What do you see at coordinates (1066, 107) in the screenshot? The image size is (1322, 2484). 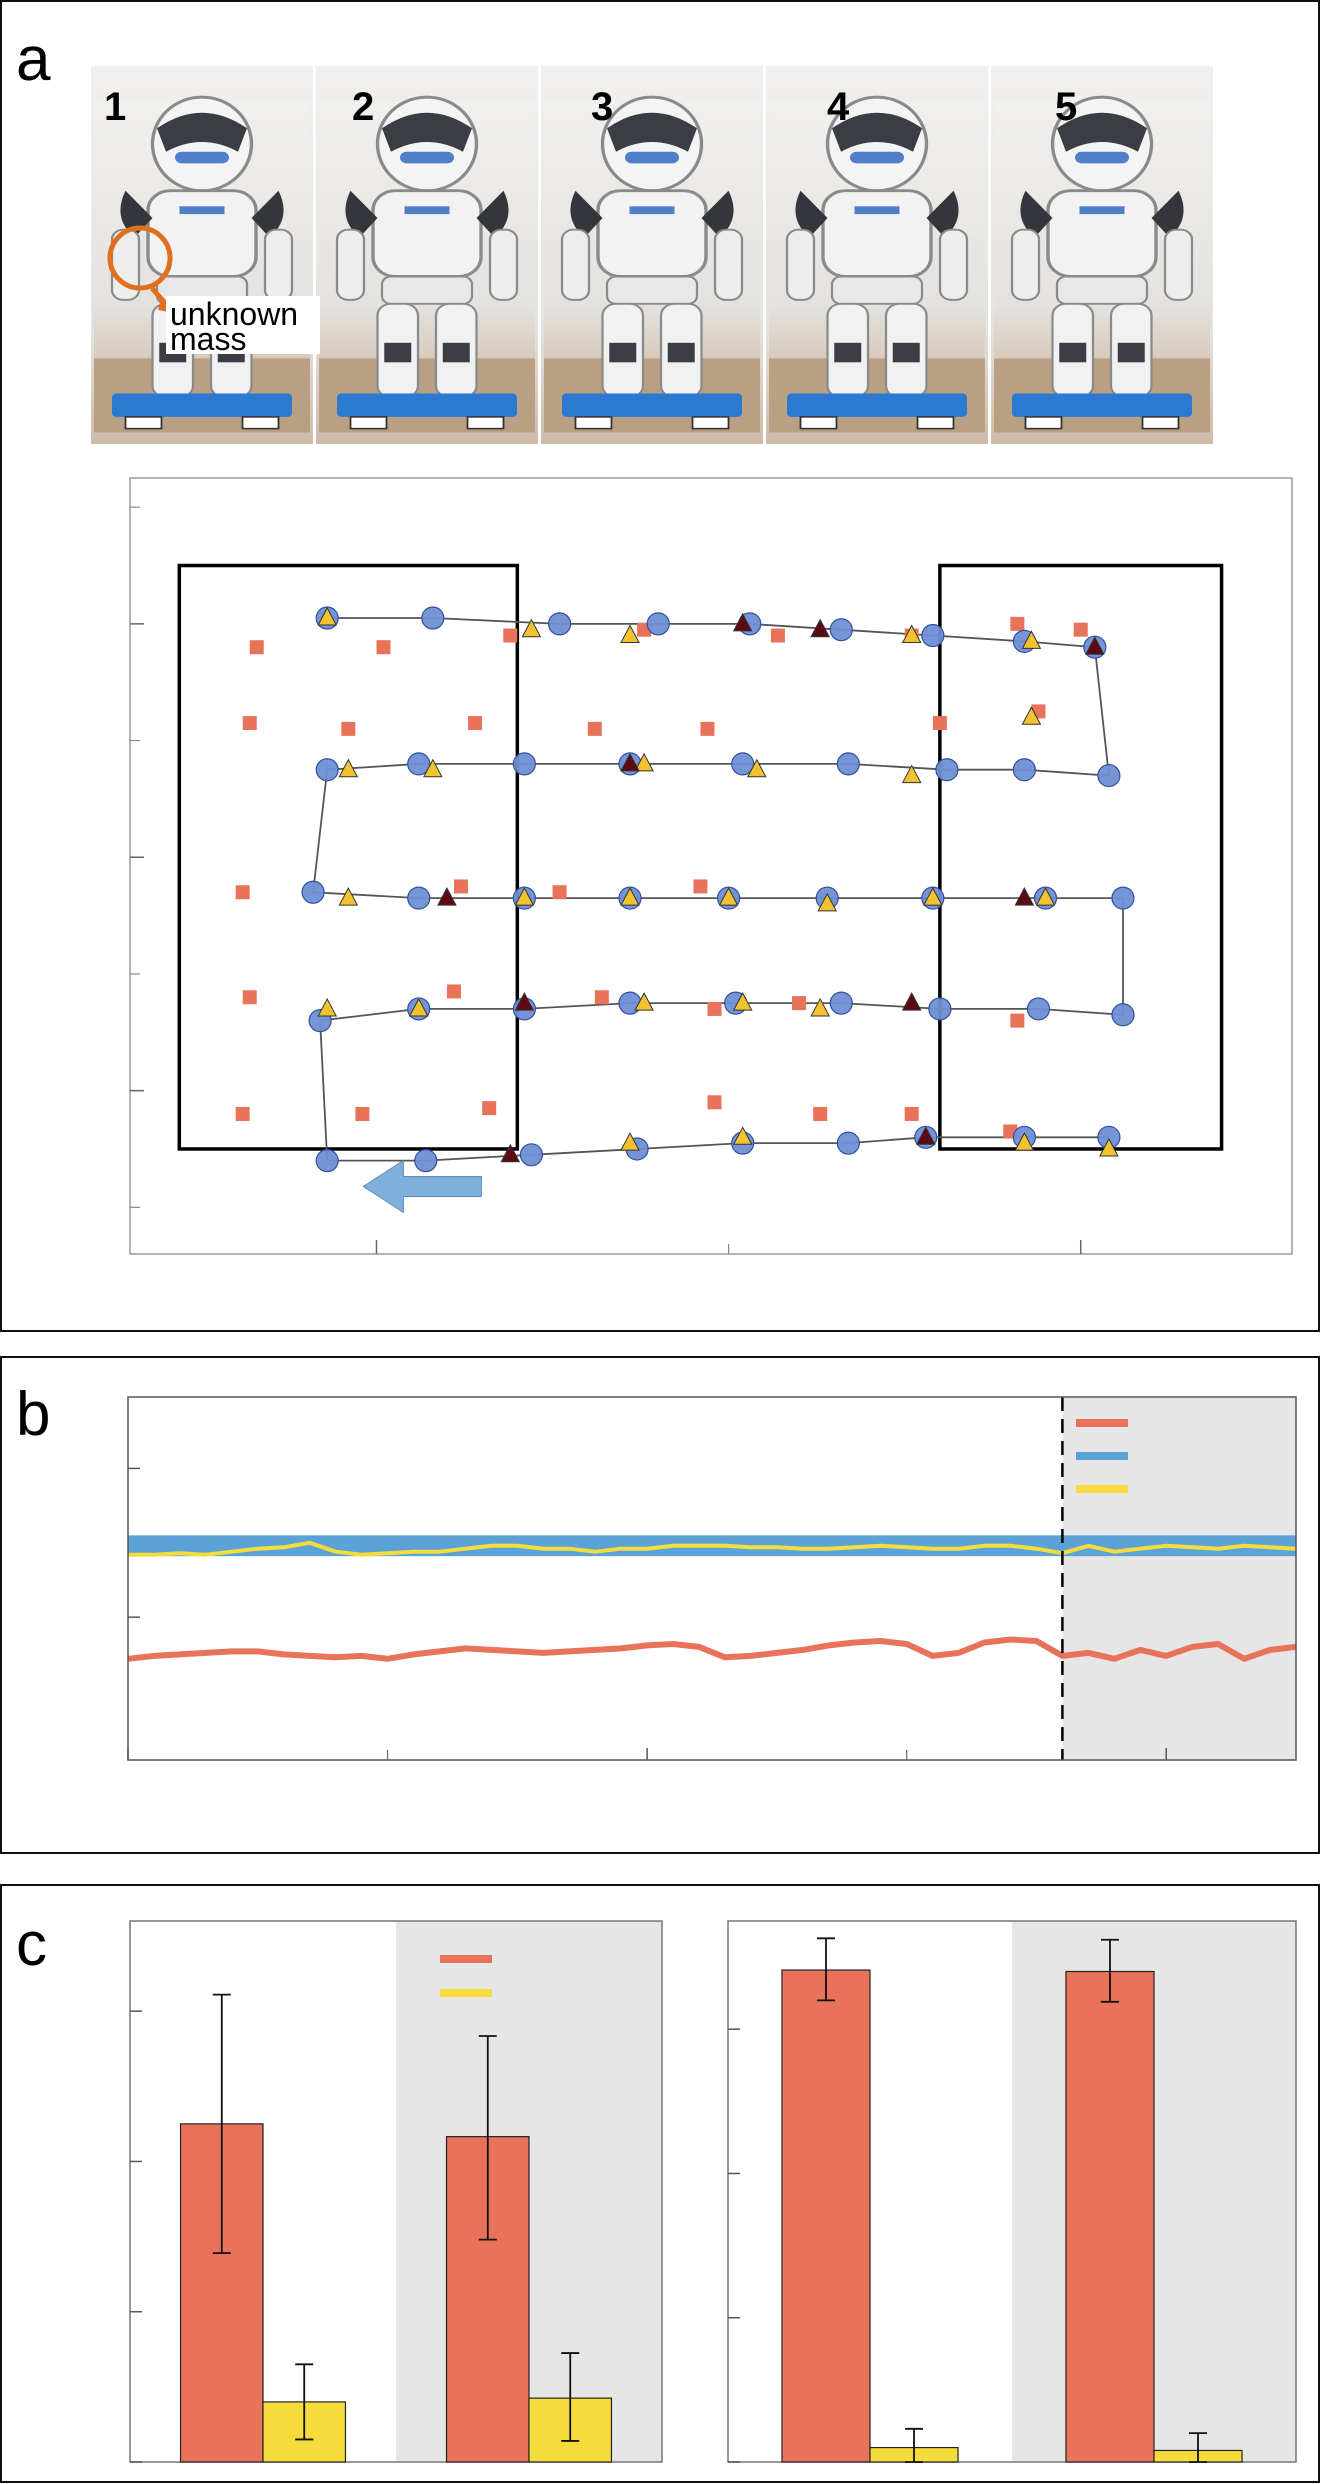 I see `frame-label-5: 5` at bounding box center [1066, 107].